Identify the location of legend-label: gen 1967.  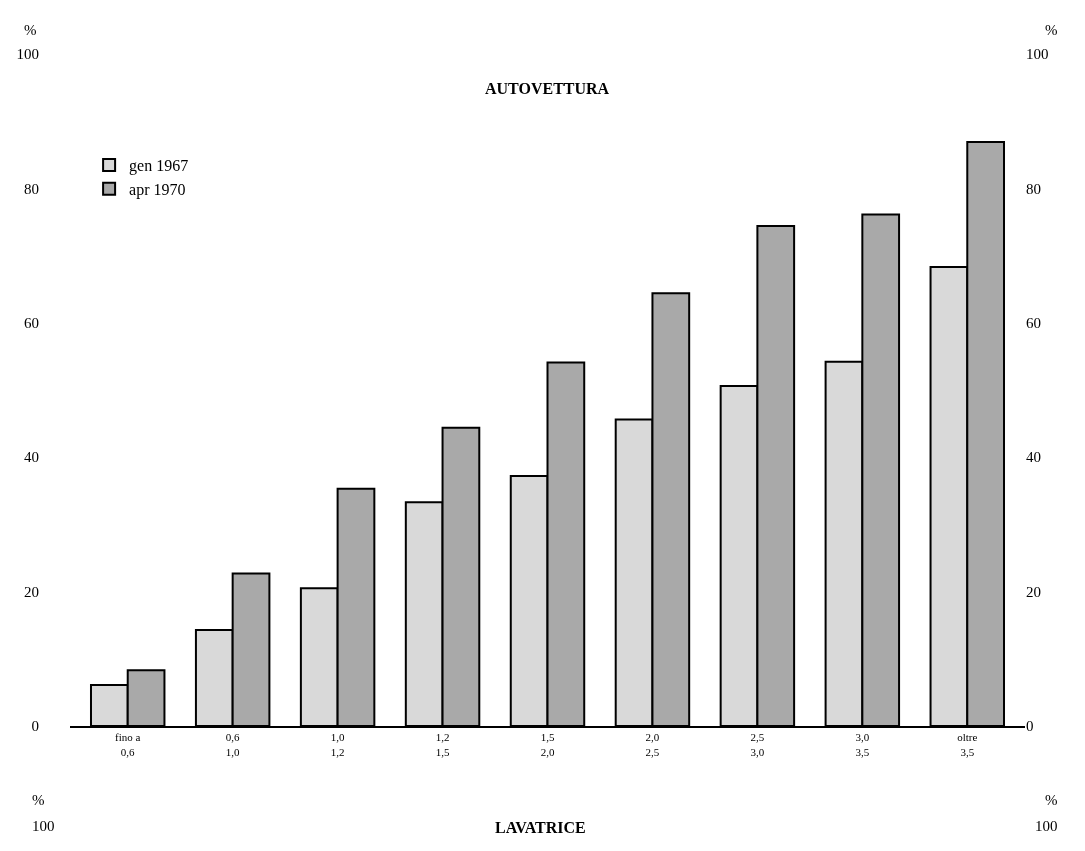
(159, 166).